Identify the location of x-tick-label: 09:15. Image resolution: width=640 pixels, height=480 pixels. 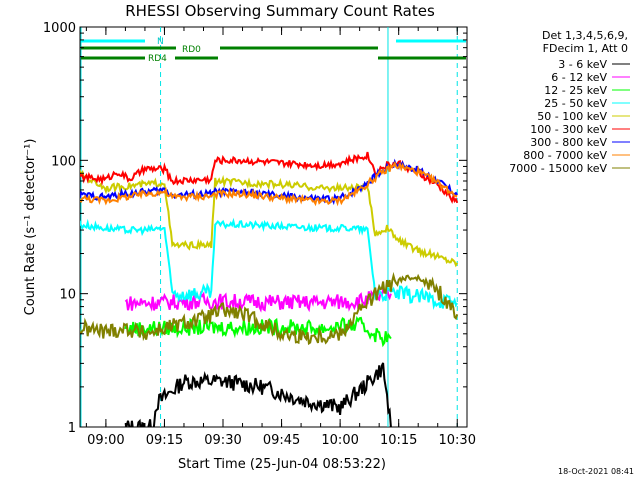
(164, 440).